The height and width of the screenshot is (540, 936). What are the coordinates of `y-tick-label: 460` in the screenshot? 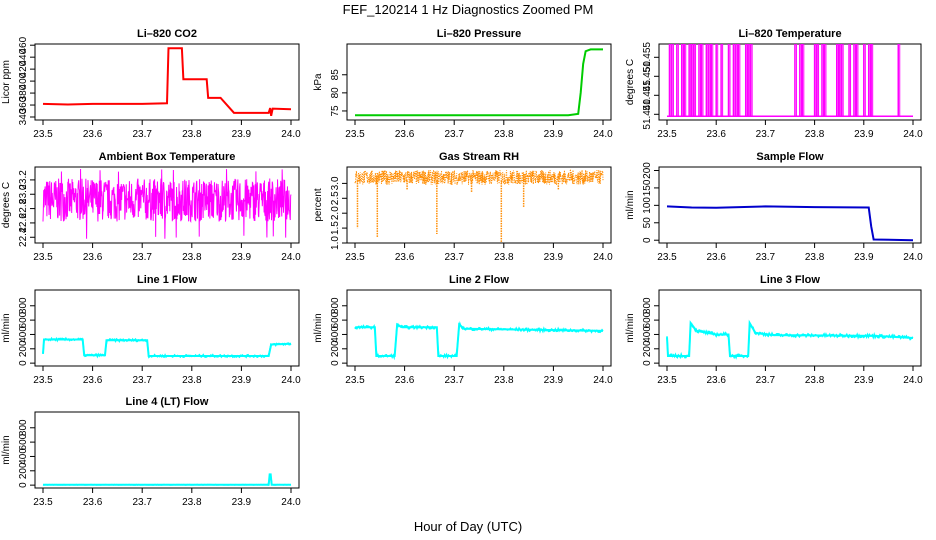 It's located at (23, 44).